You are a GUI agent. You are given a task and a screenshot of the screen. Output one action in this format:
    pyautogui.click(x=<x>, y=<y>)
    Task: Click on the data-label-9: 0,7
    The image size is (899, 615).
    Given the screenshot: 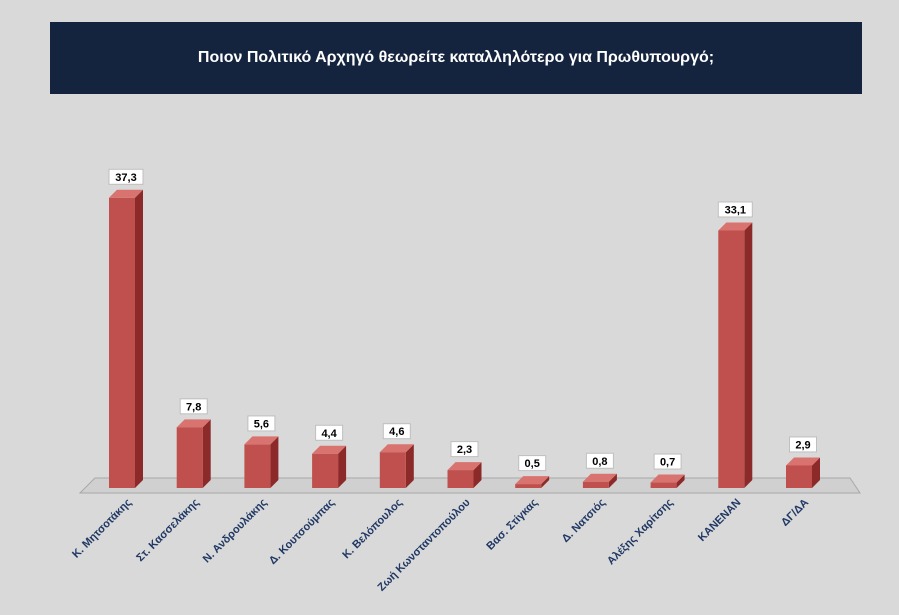 What is the action you would take?
    pyautogui.click(x=667, y=461)
    